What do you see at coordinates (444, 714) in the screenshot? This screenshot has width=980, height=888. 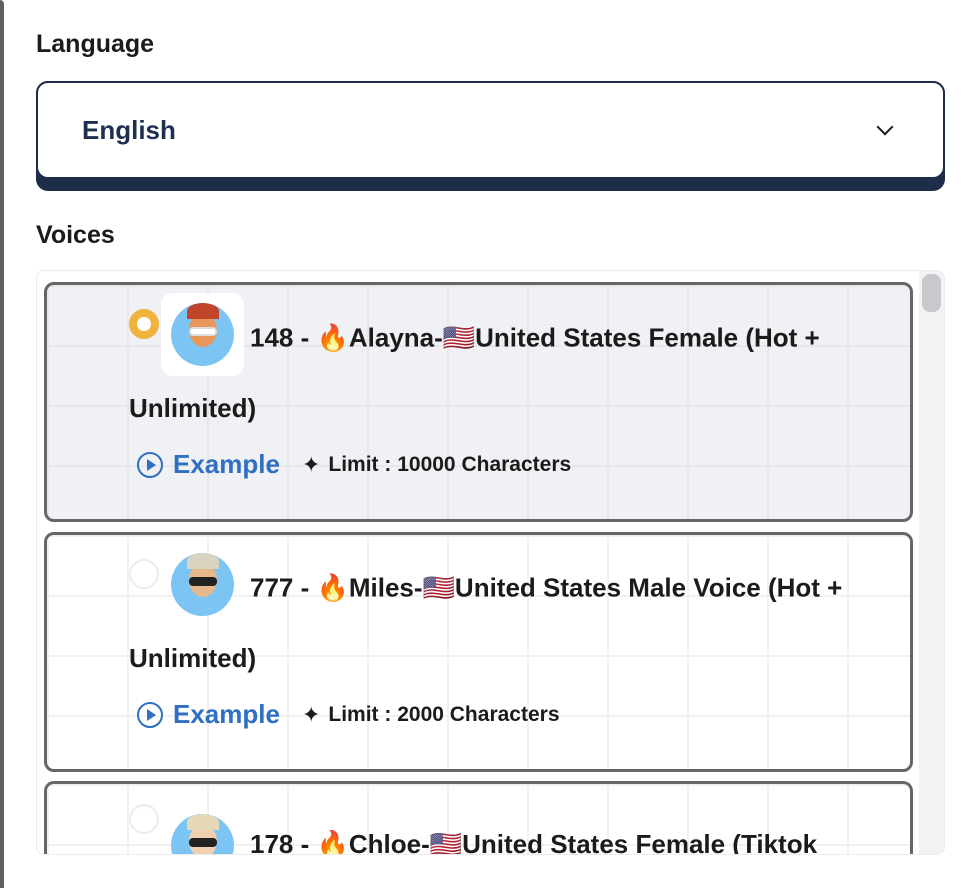 I see `voice-limit: Limit : 2000 Characters` at bounding box center [444, 714].